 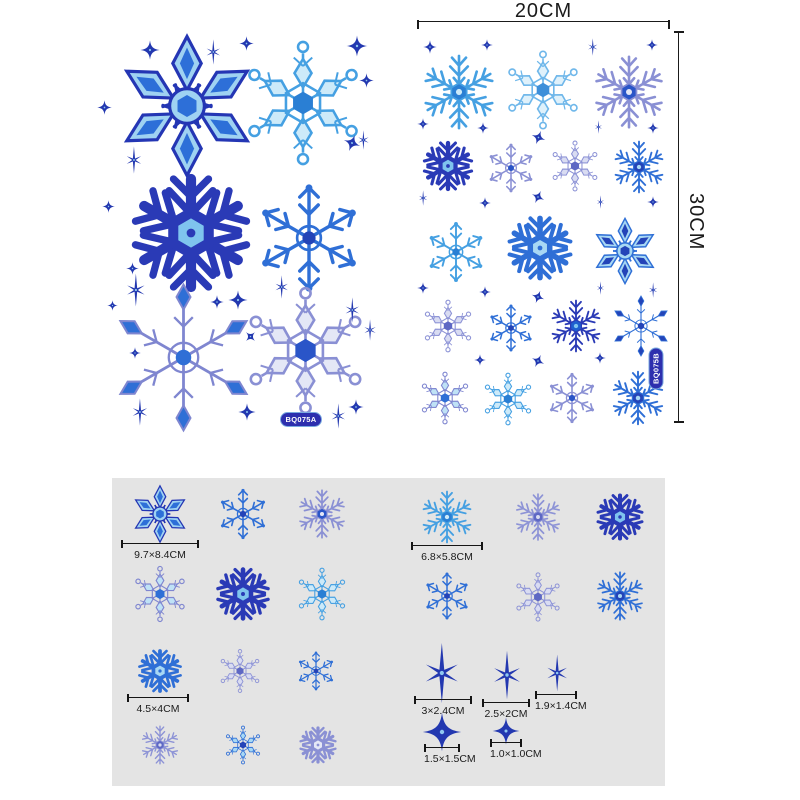 What do you see at coordinates (160, 555) in the screenshot?
I see `size-label: 9.7×8.4CM` at bounding box center [160, 555].